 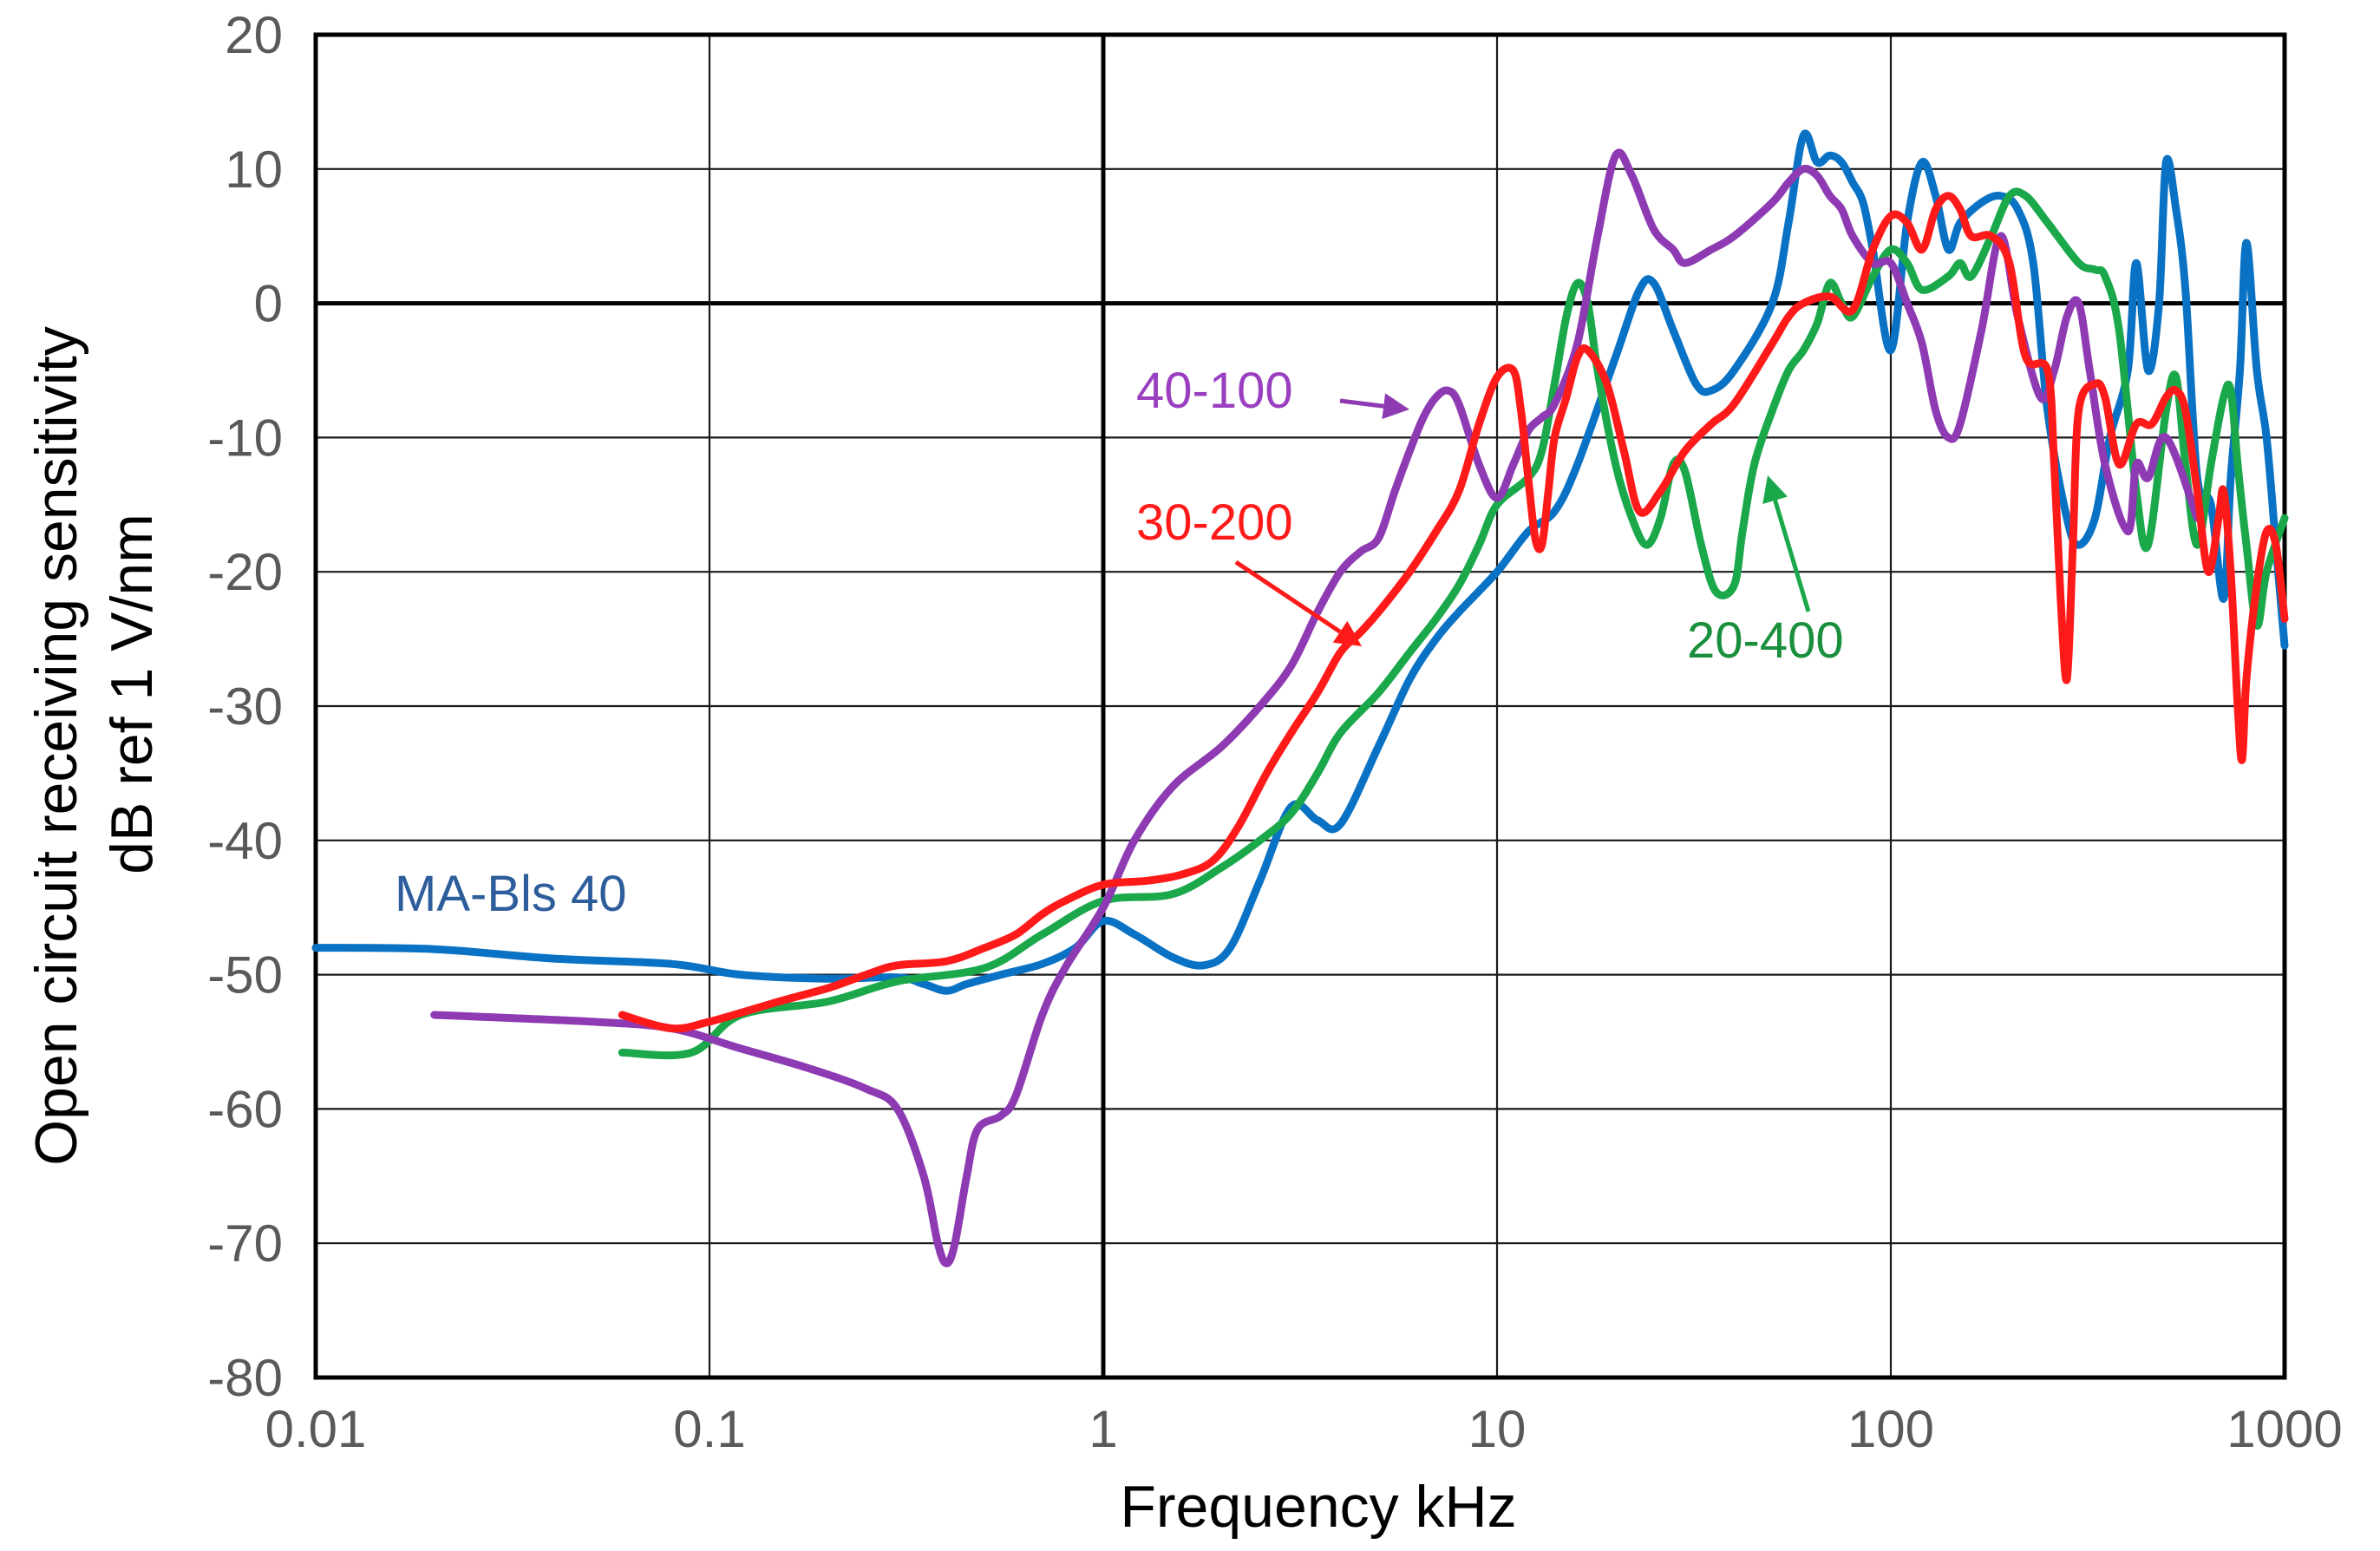 What do you see at coordinates (1318, 1507) in the screenshot?
I see `x-axis-title: Frequency kHz` at bounding box center [1318, 1507].